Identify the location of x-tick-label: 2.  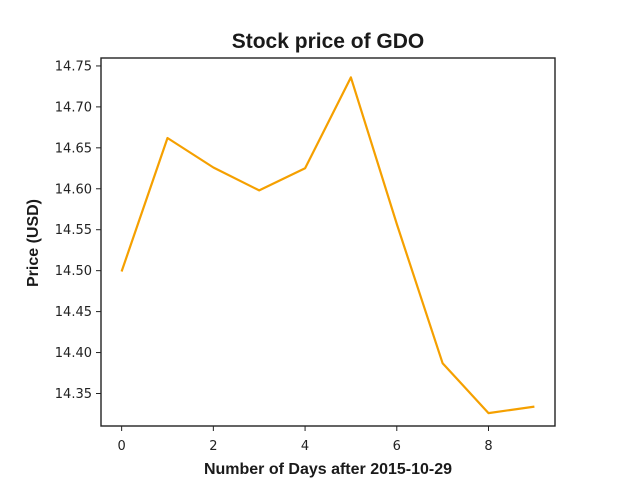
(213, 446).